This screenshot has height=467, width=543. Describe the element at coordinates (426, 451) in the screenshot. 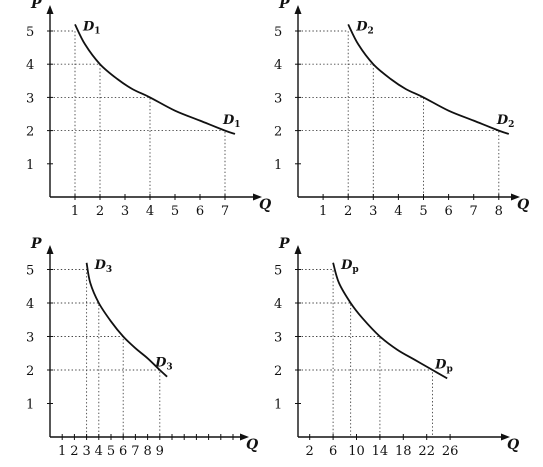

I see `x-tick-label: 22` at that location.